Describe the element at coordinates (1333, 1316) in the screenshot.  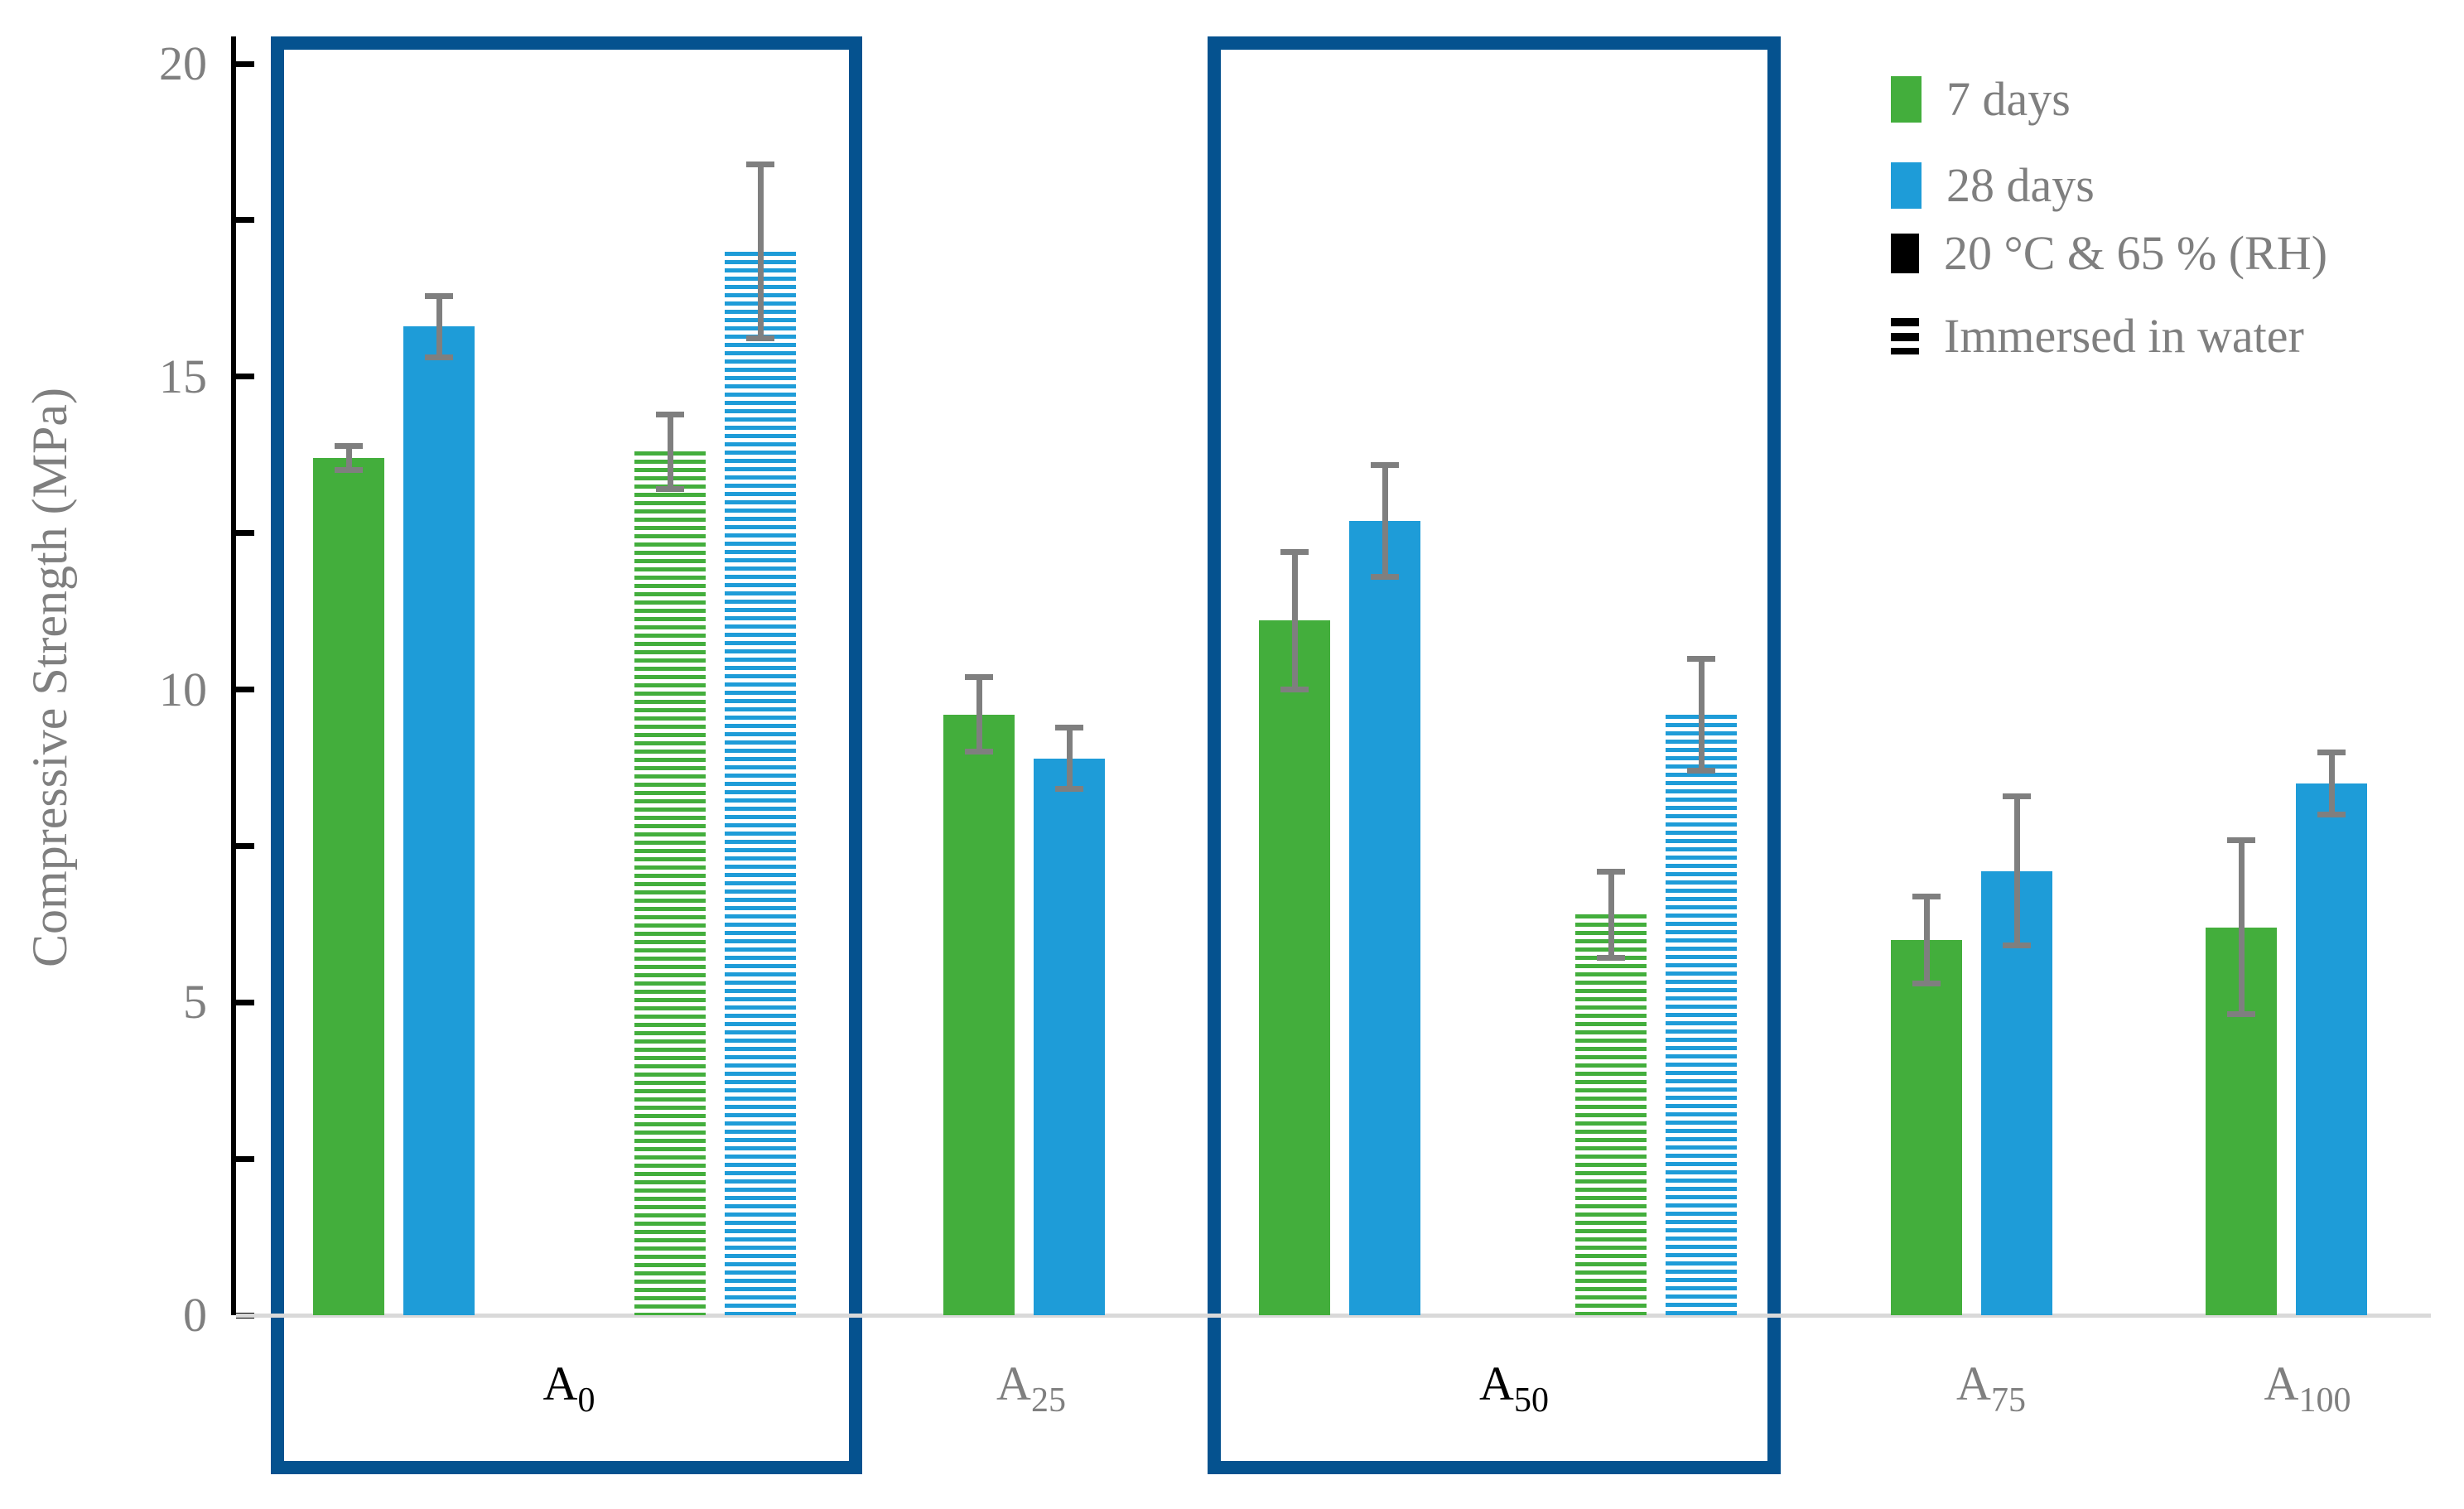
I see `x-baseline` at that location.